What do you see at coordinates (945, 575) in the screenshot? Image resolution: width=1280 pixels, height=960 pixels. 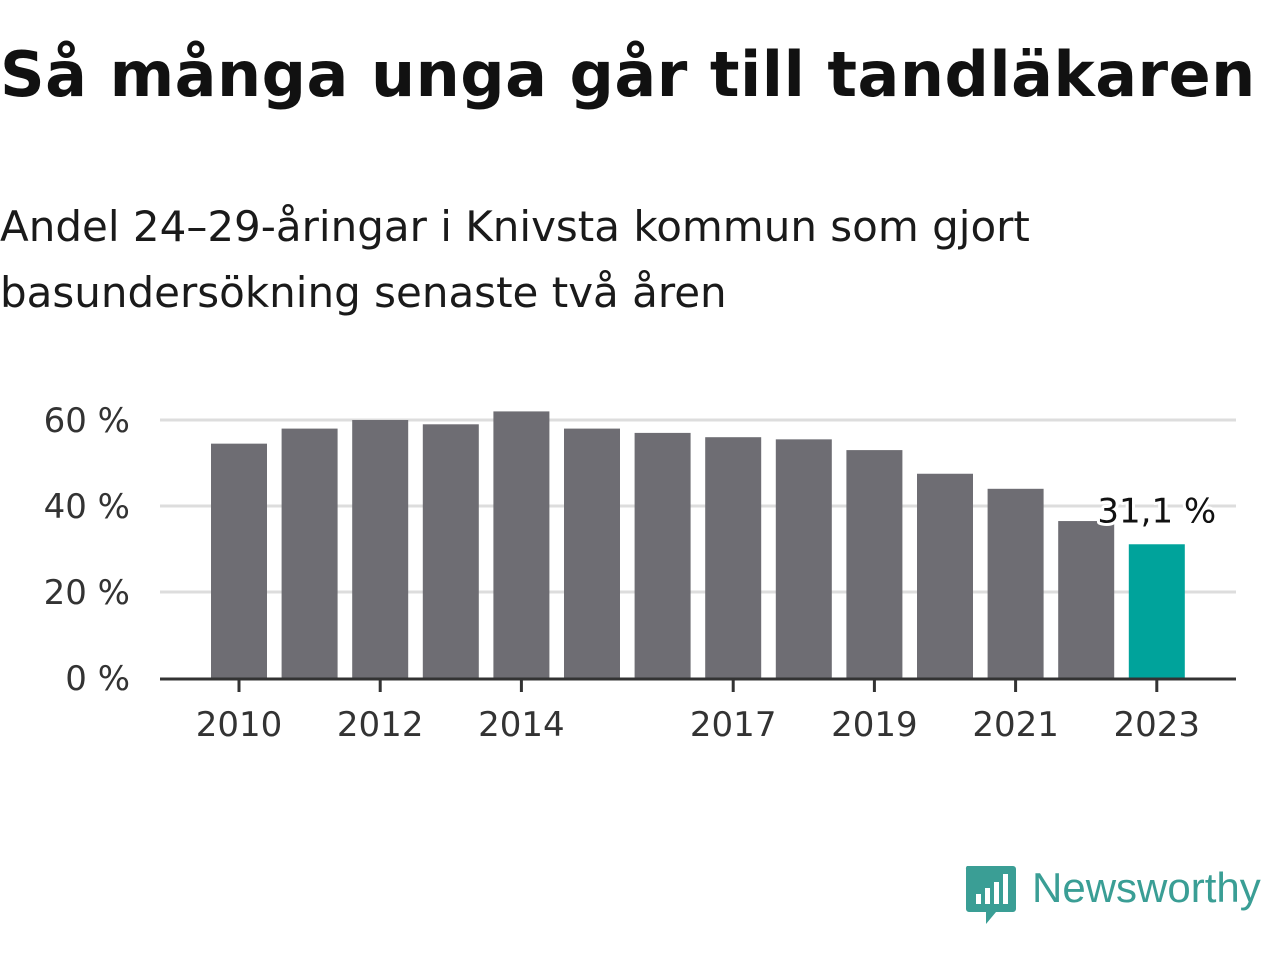 I see `bar-2020` at bounding box center [945, 575].